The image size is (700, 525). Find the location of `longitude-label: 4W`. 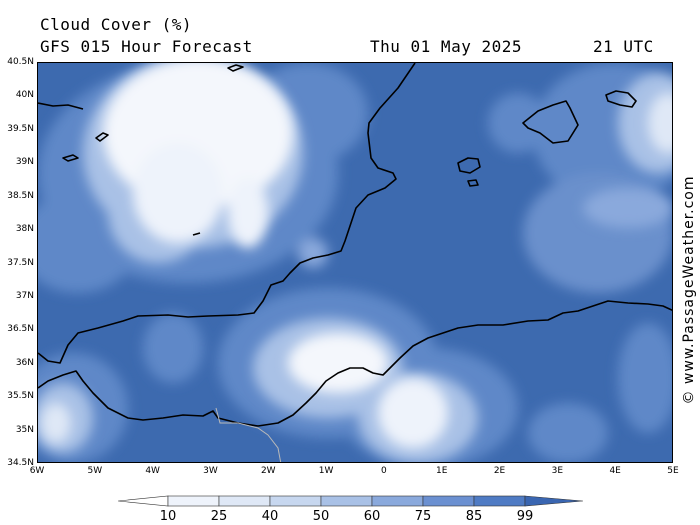

longitude-label: 4W is located at coordinates (152, 471).